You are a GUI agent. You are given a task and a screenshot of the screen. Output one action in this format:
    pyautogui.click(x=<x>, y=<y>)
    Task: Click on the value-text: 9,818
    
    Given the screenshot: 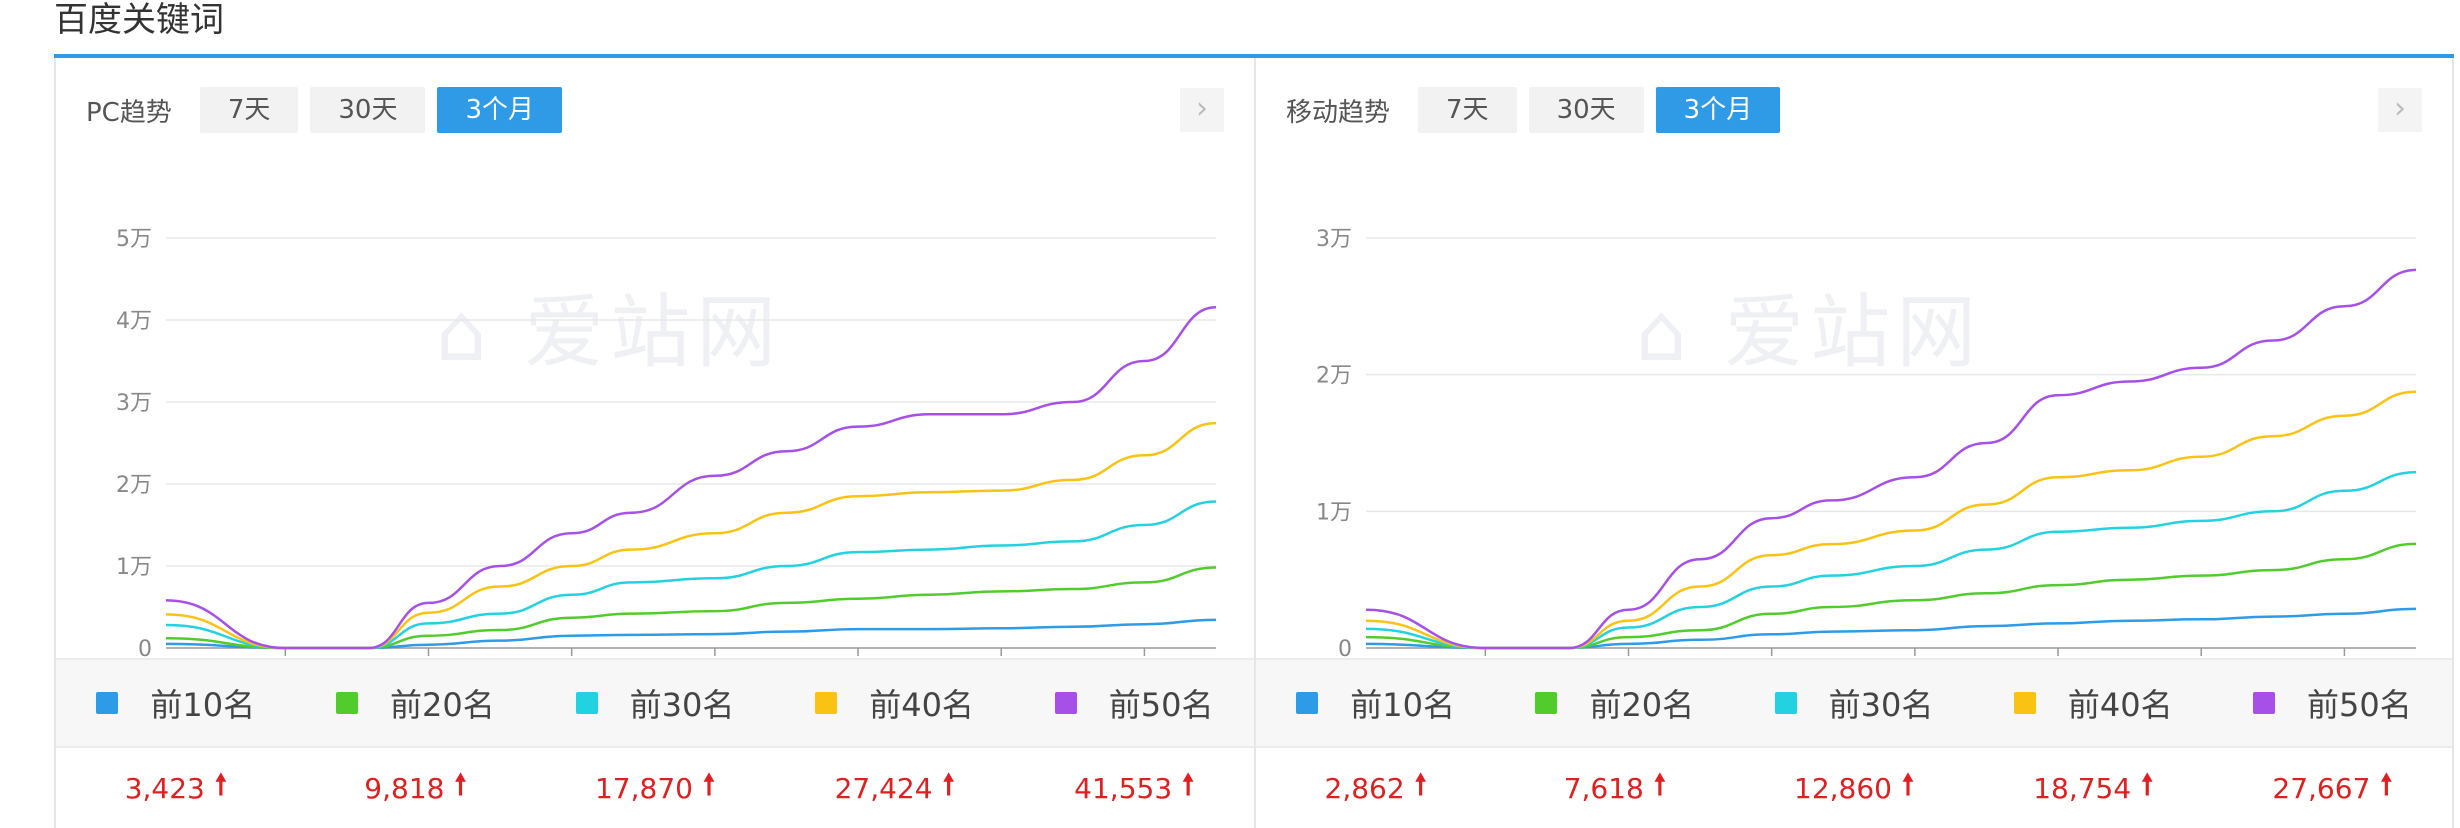 What is the action you would take?
    pyautogui.click(x=404, y=788)
    